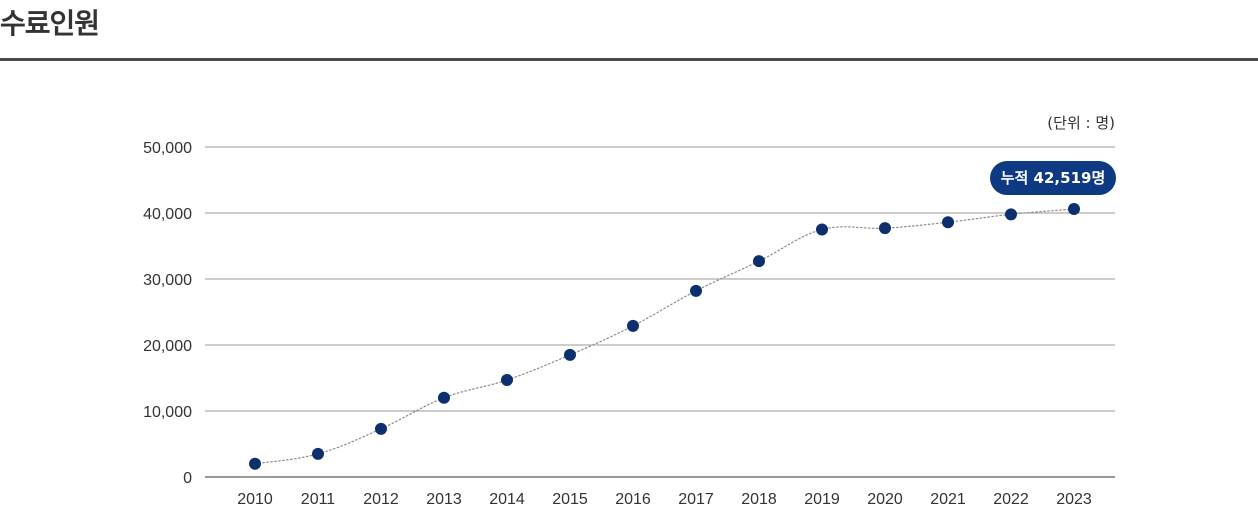 The height and width of the screenshot is (510, 1258). Describe the element at coordinates (167, 412) in the screenshot. I see `y-tick-label: 10,000` at that location.